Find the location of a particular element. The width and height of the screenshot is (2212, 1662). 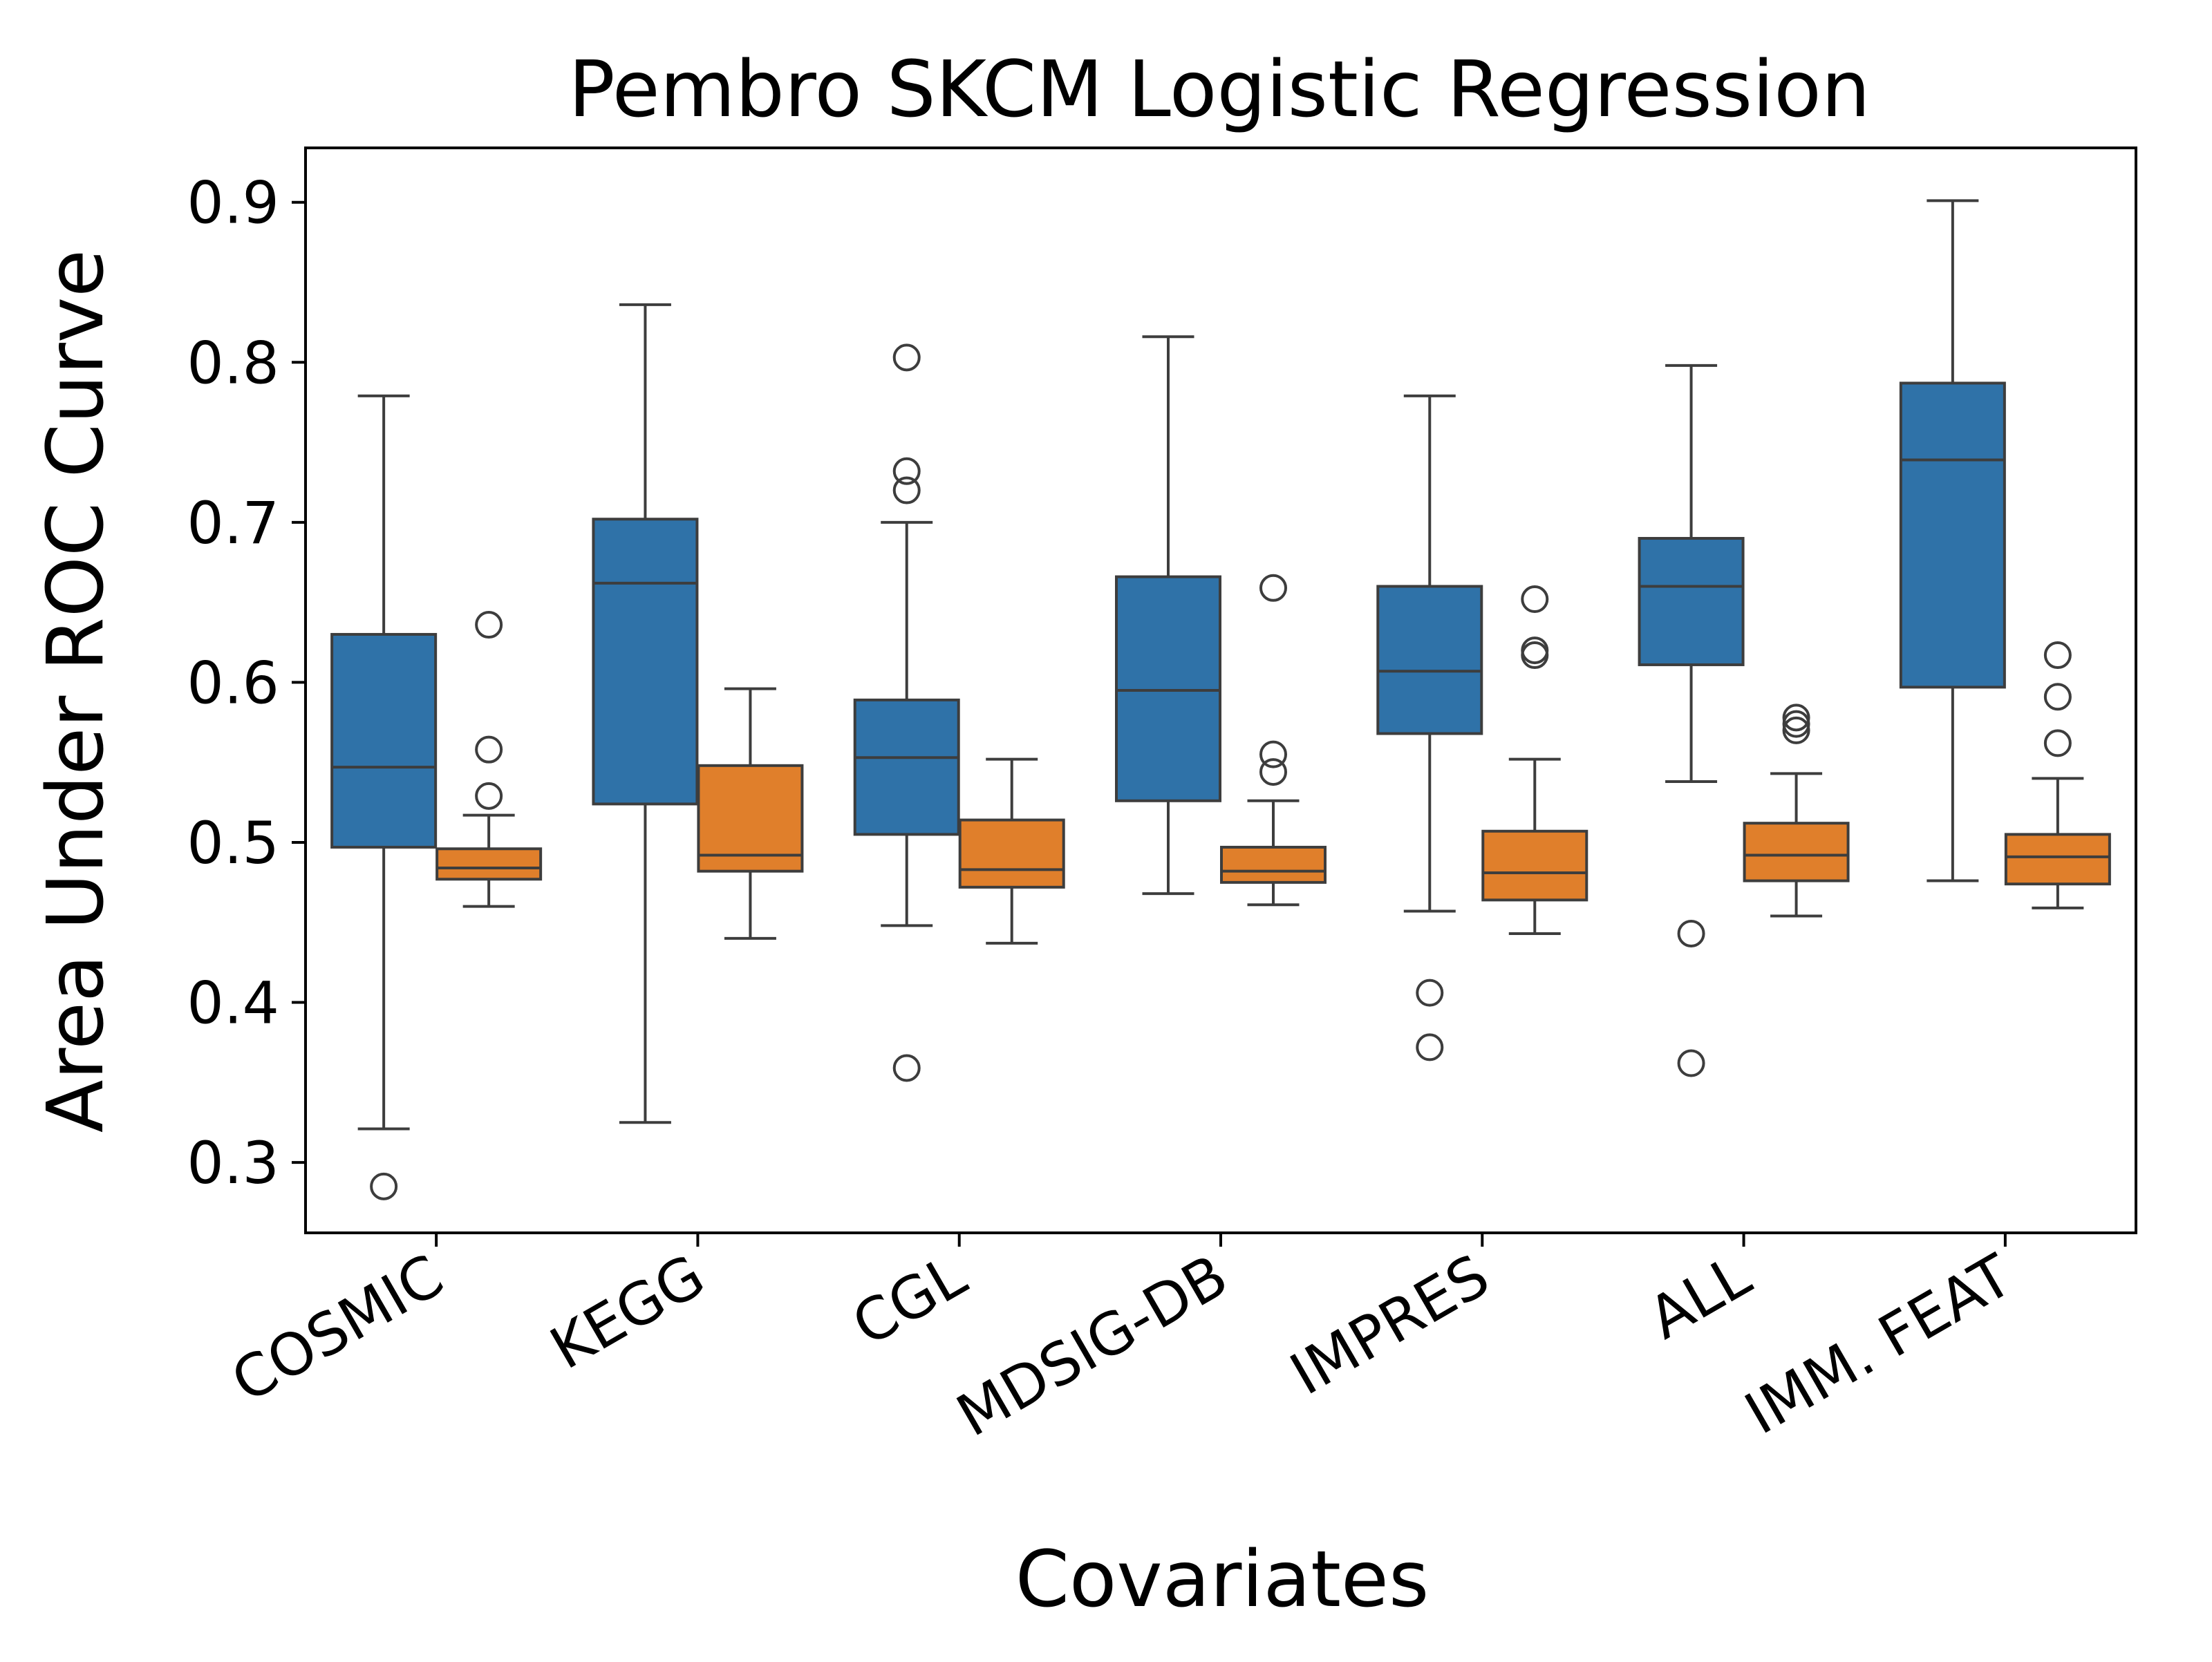

y-tick-label: 0.3 is located at coordinates (233, 1163).